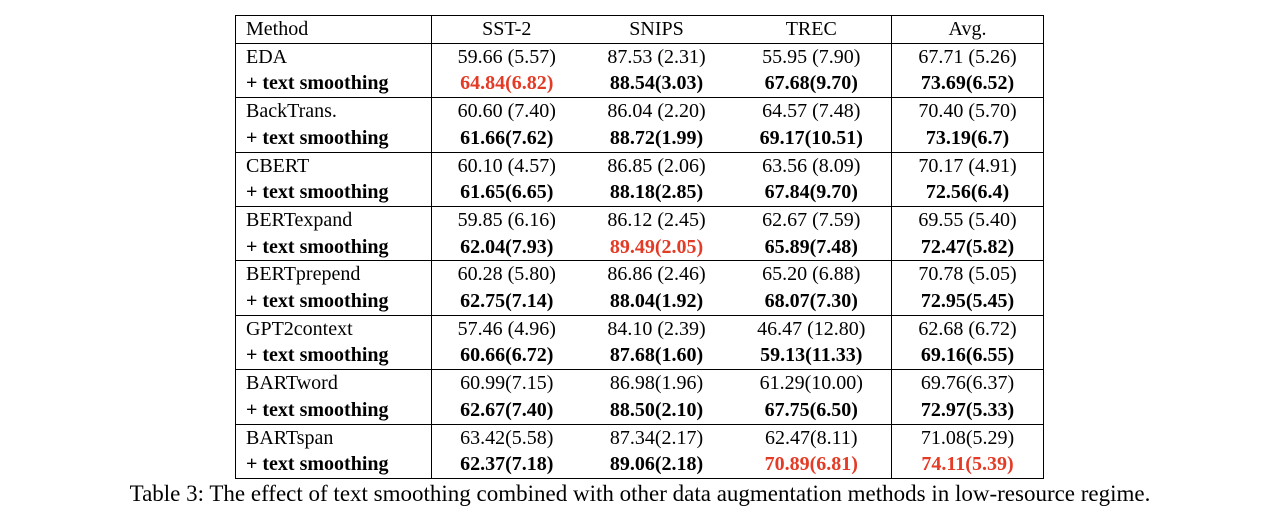 The height and width of the screenshot is (531, 1280). I want to click on value-cell-snips: 88.04(1.92), so click(656, 301).